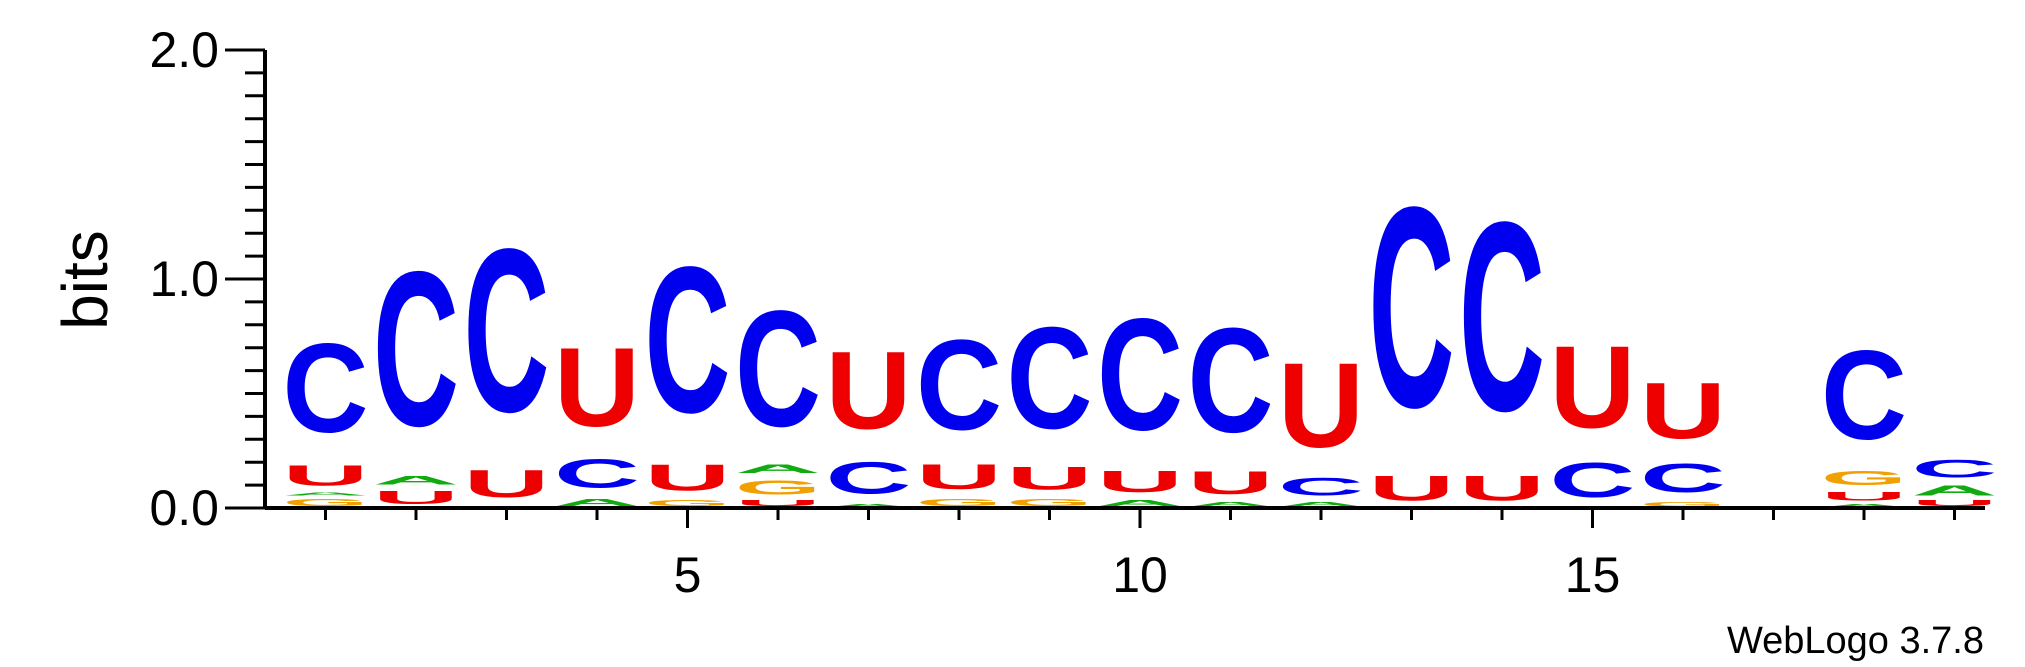 Image resolution: width=2025 pixels, height=667 pixels. I want to click on x-tick-label: 5, so click(688, 575).